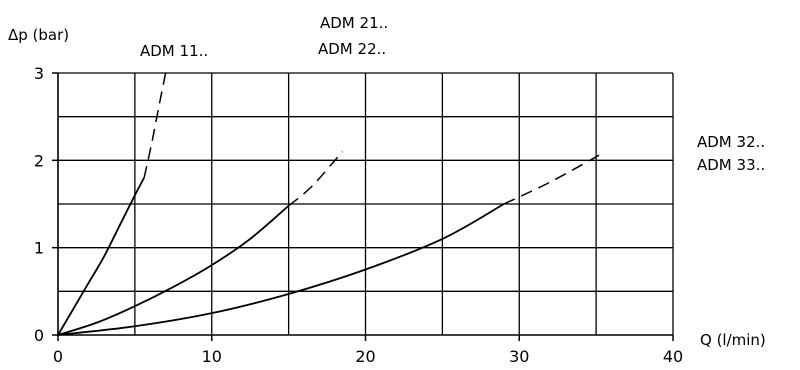 The image size is (800, 370). Describe the element at coordinates (731, 142) in the screenshot. I see `series-label-adm32: ADM 32..` at that location.